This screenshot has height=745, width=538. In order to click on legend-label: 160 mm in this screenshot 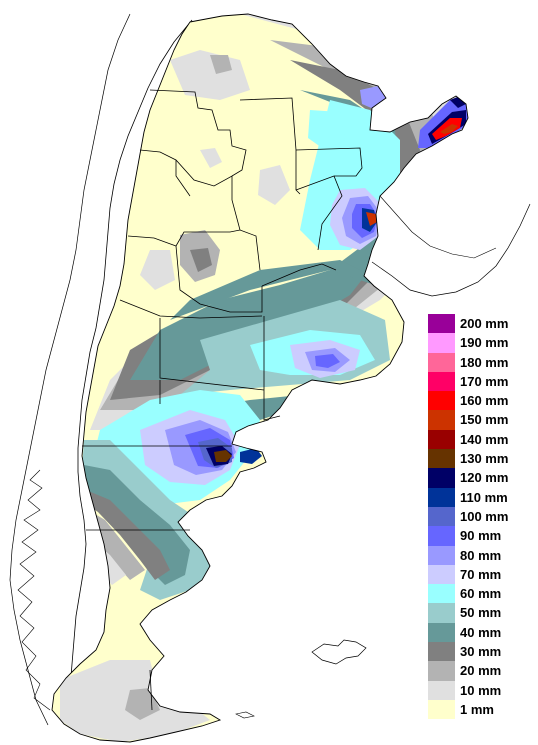, I will do `click(484, 401)`.